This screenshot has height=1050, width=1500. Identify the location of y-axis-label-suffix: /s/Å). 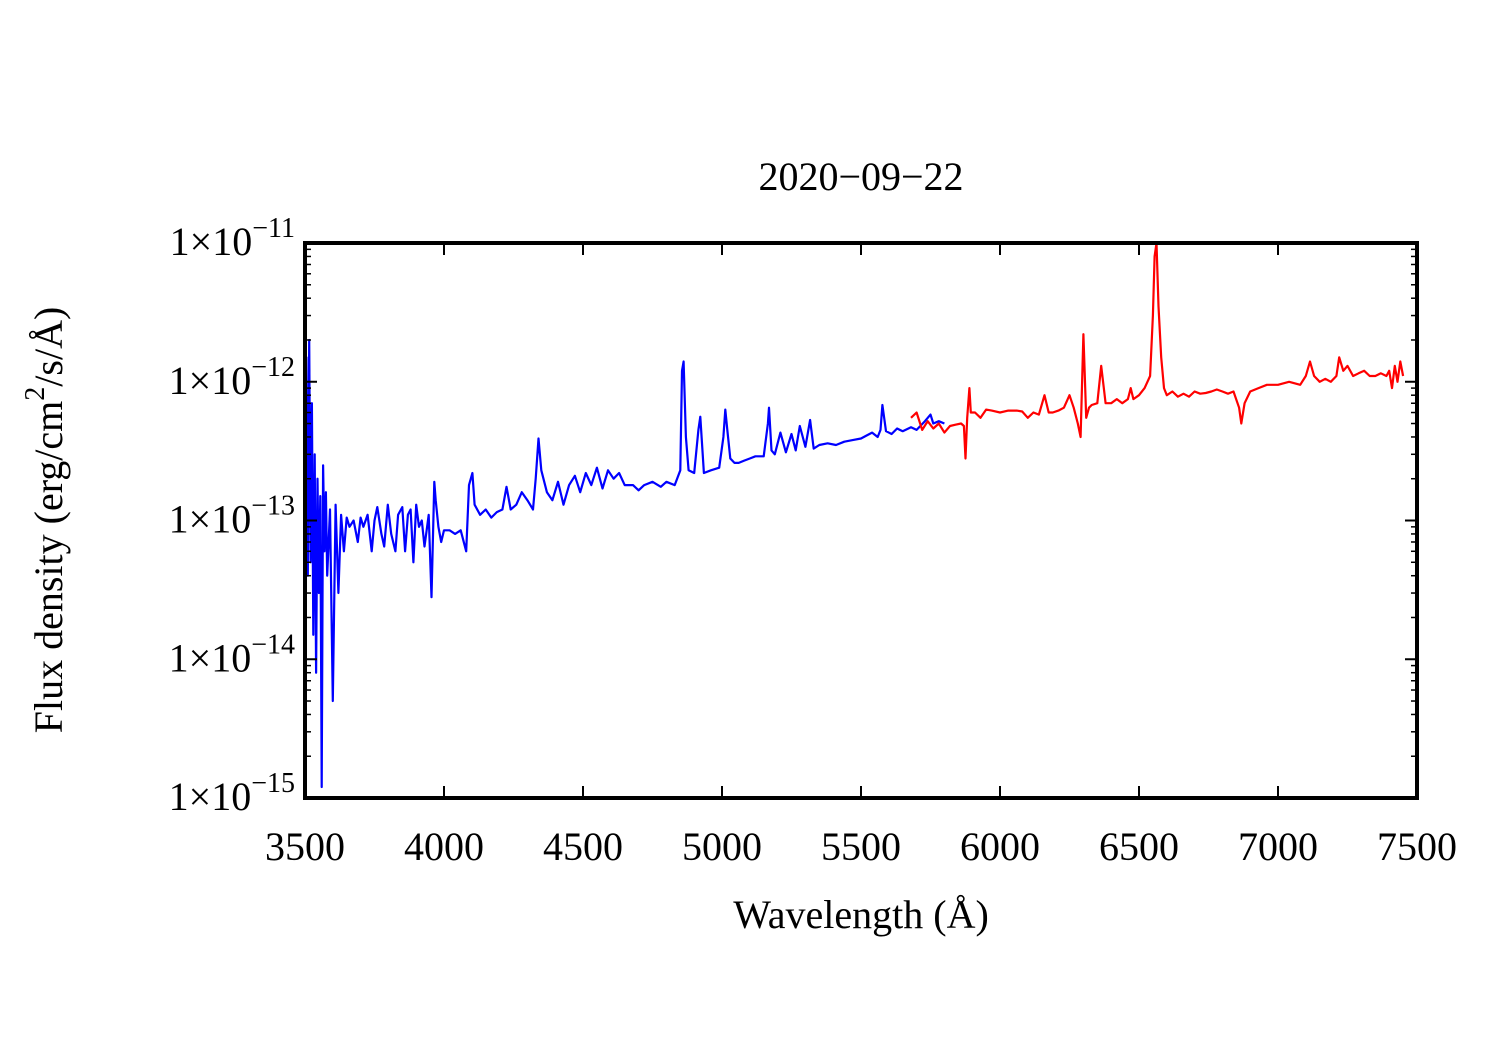
(48, 347).